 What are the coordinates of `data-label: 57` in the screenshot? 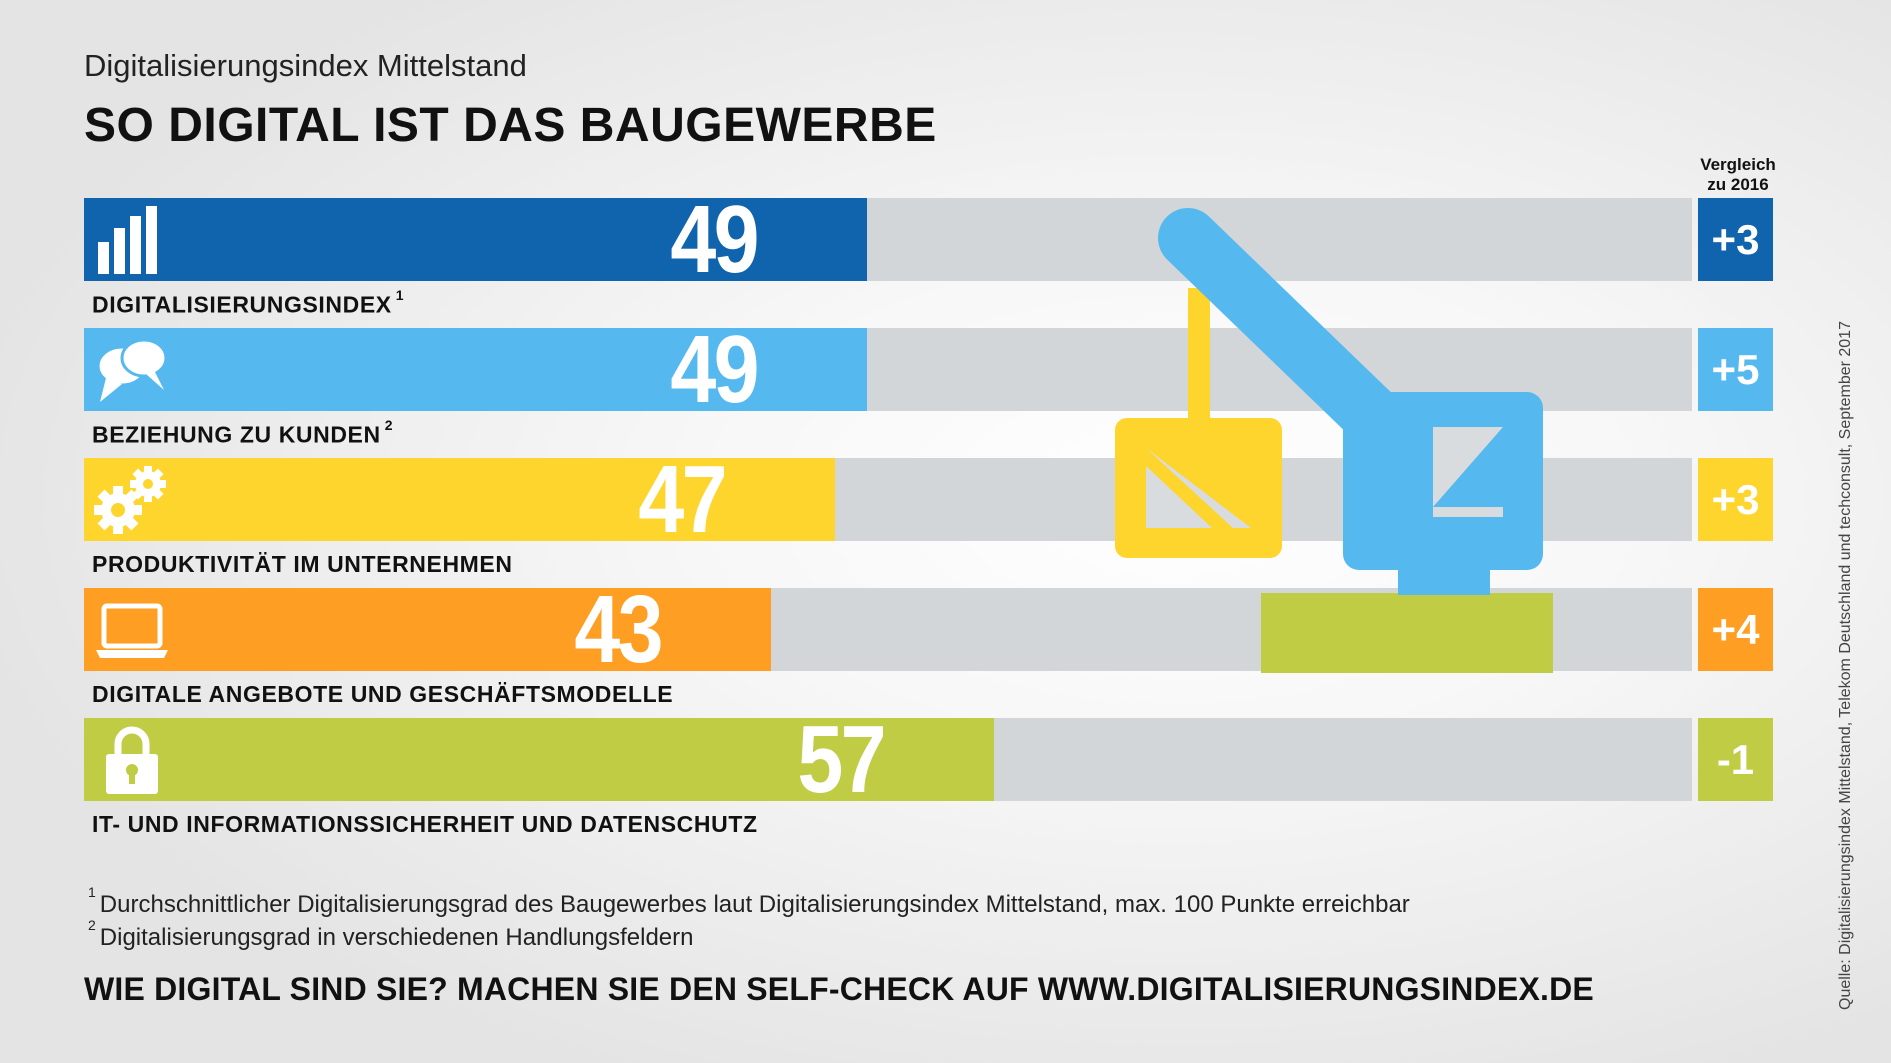 It's located at (841, 759).